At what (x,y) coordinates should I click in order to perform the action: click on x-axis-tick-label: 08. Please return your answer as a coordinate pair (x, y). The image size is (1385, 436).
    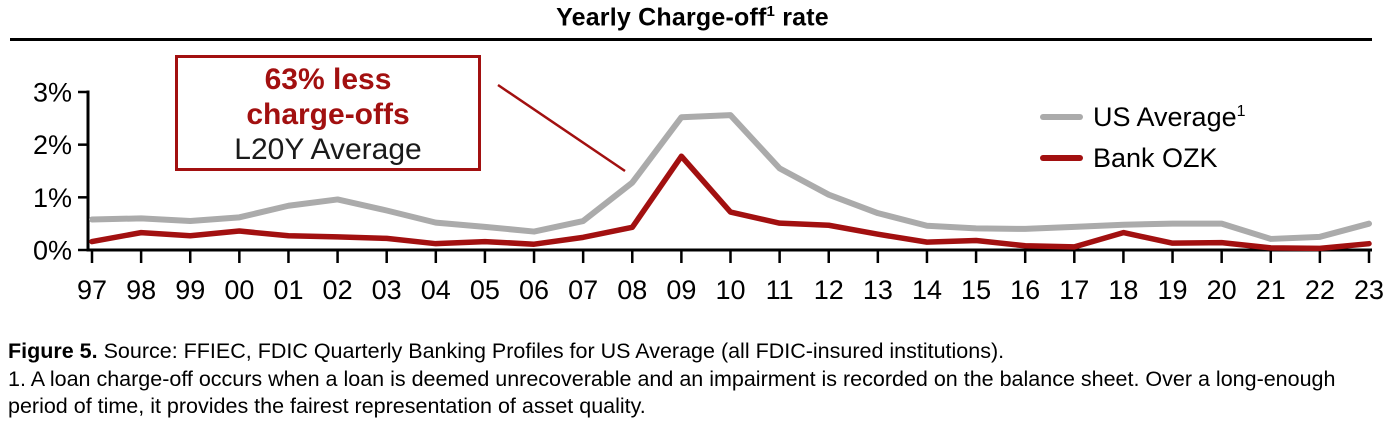
    Looking at the image, I should click on (632, 290).